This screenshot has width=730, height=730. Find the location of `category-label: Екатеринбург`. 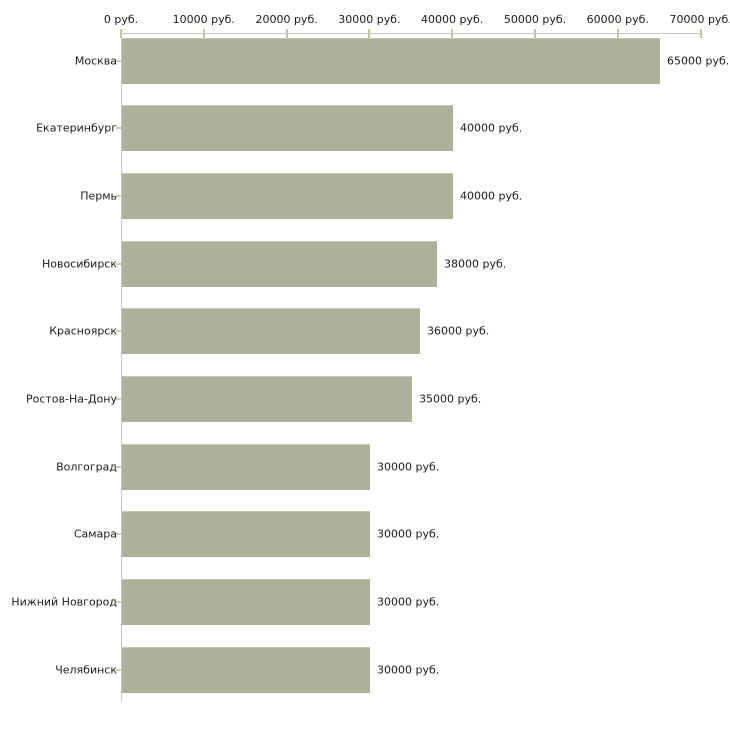

category-label: Екатеринбург is located at coordinates (76, 128).